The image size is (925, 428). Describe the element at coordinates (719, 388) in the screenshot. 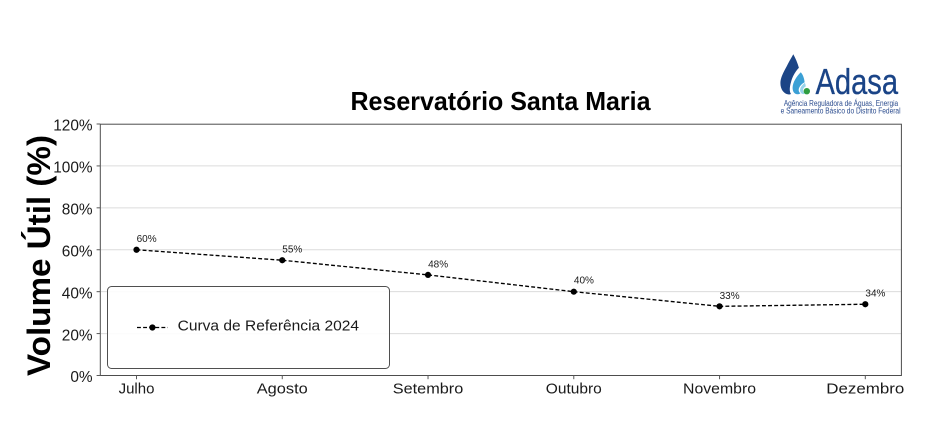

I see `svg-text: Novembro` at that location.